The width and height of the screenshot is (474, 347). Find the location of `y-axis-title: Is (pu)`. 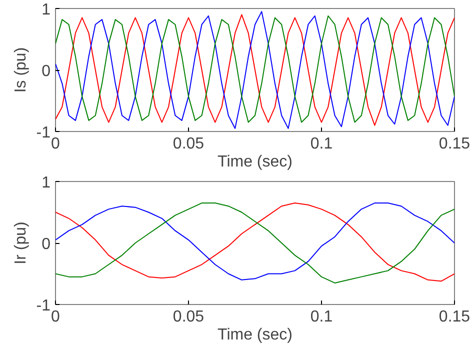

y-axis-title: Is (pu) is located at coordinates (21, 70).